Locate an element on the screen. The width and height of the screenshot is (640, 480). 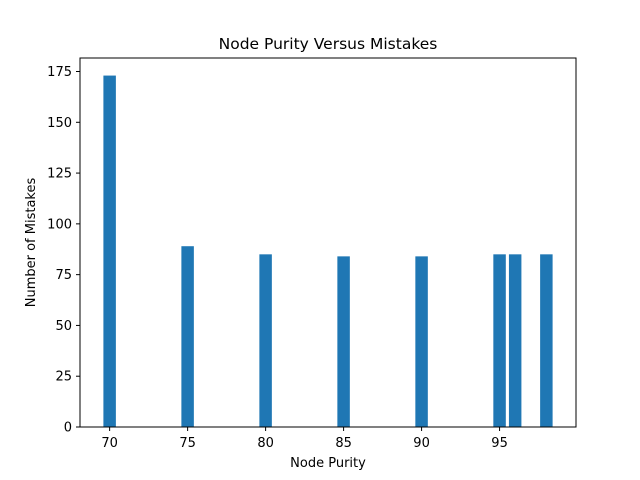
y-tick-label-100: 100 is located at coordinates (59, 224).